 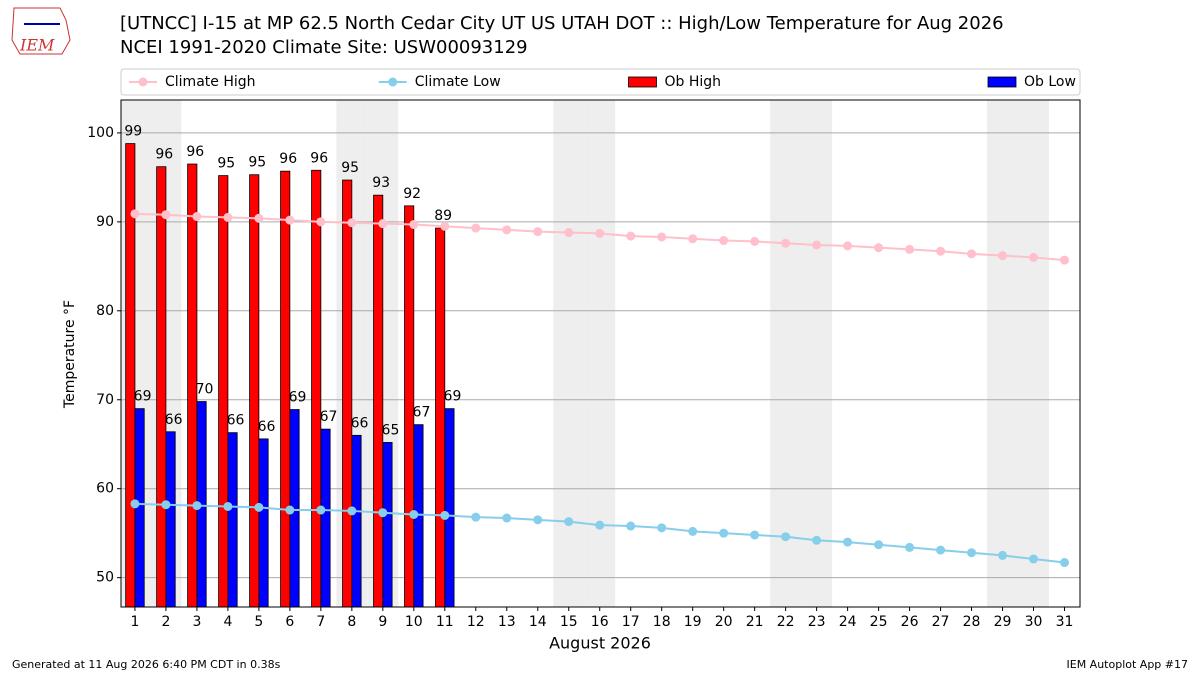 What do you see at coordinates (422, 413) in the screenshot?
I see `value-label: 67` at bounding box center [422, 413].